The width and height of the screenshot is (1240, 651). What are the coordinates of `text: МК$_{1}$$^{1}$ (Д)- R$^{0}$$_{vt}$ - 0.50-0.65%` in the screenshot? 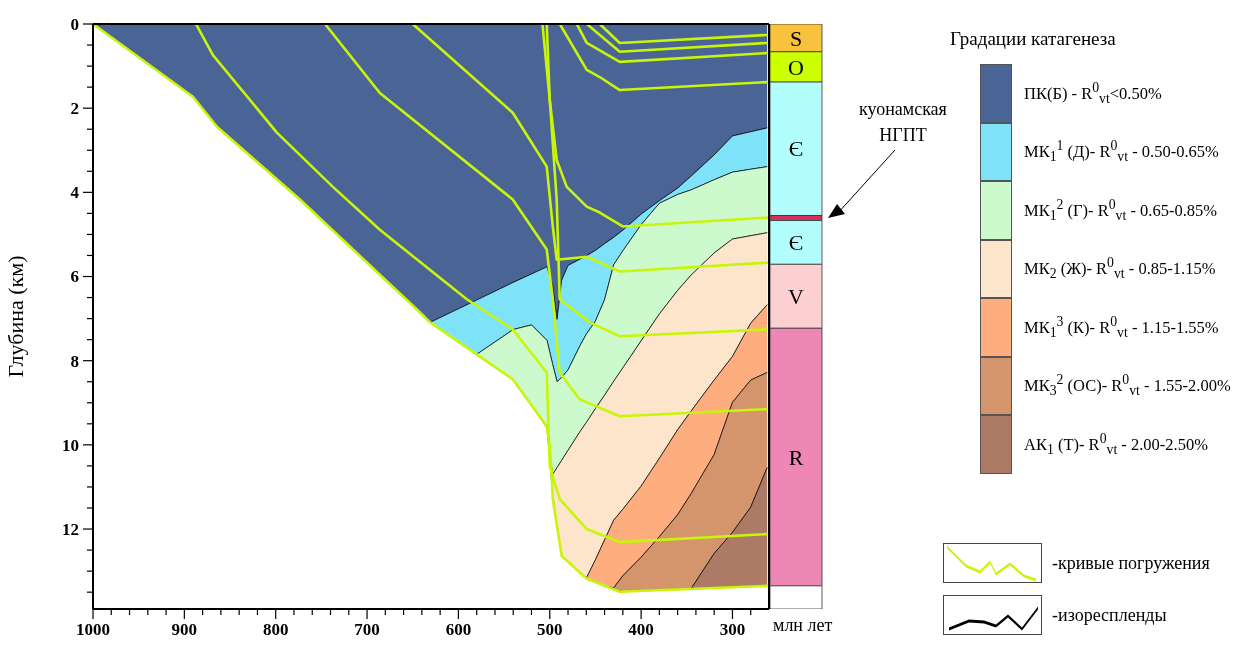 It's located at (1121, 152).